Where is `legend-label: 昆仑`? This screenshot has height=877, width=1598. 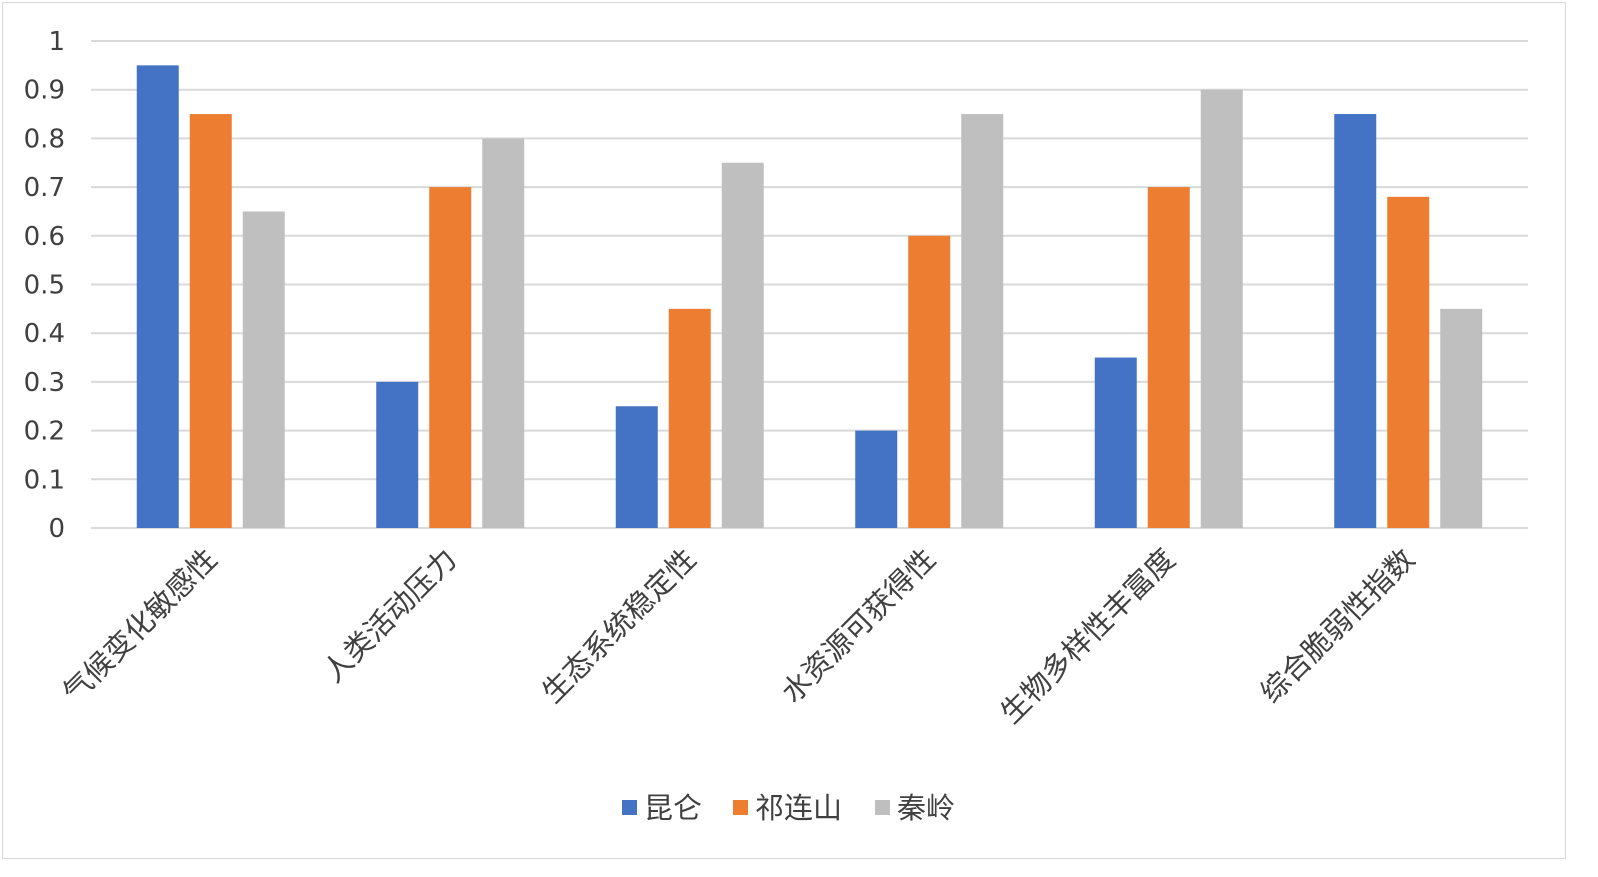
legend-label: 昆仑 is located at coordinates (673, 808).